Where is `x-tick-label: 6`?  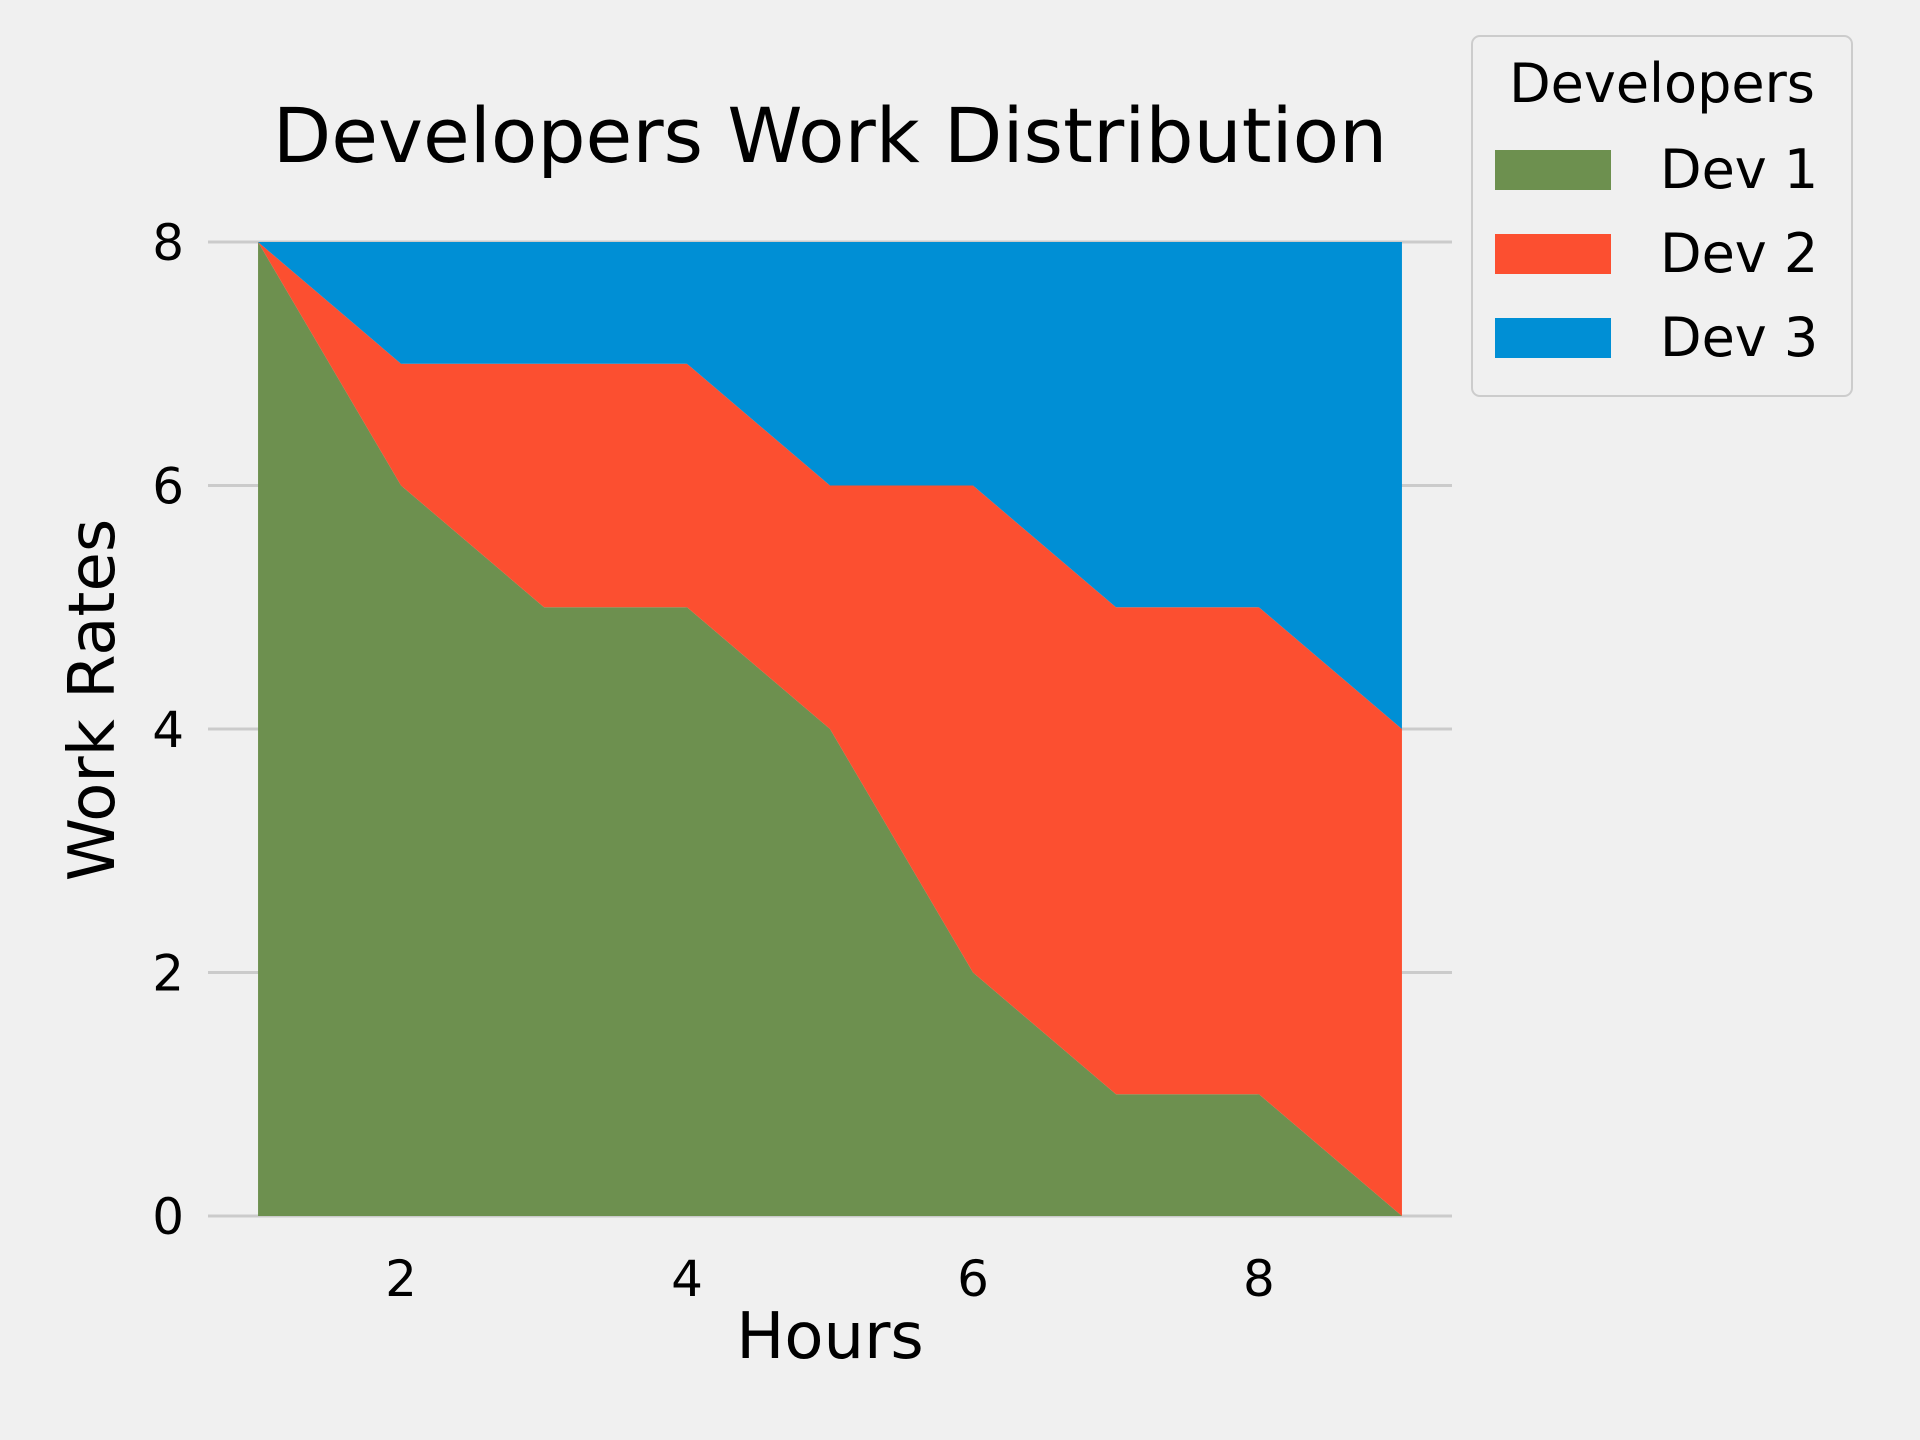 x-tick-label: 6 is located at coordinates (973, 1279).